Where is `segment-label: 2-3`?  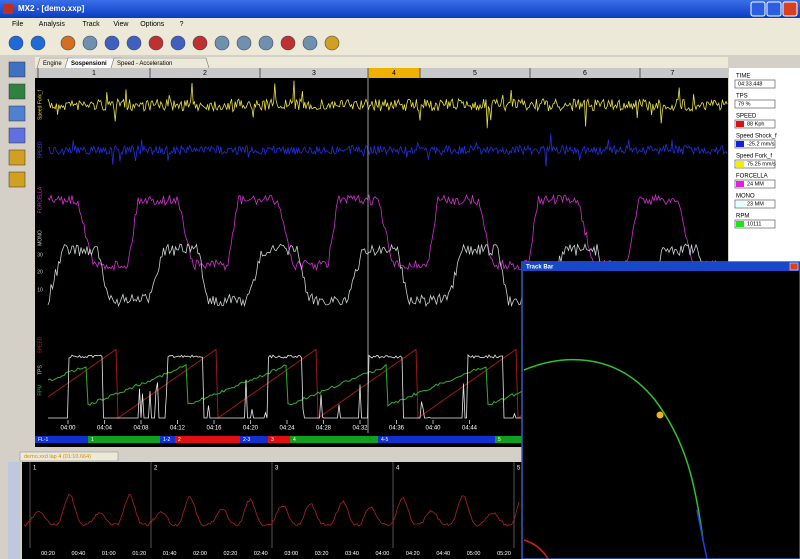 segment-label: 2-3 is located at coordinates (246, 440).